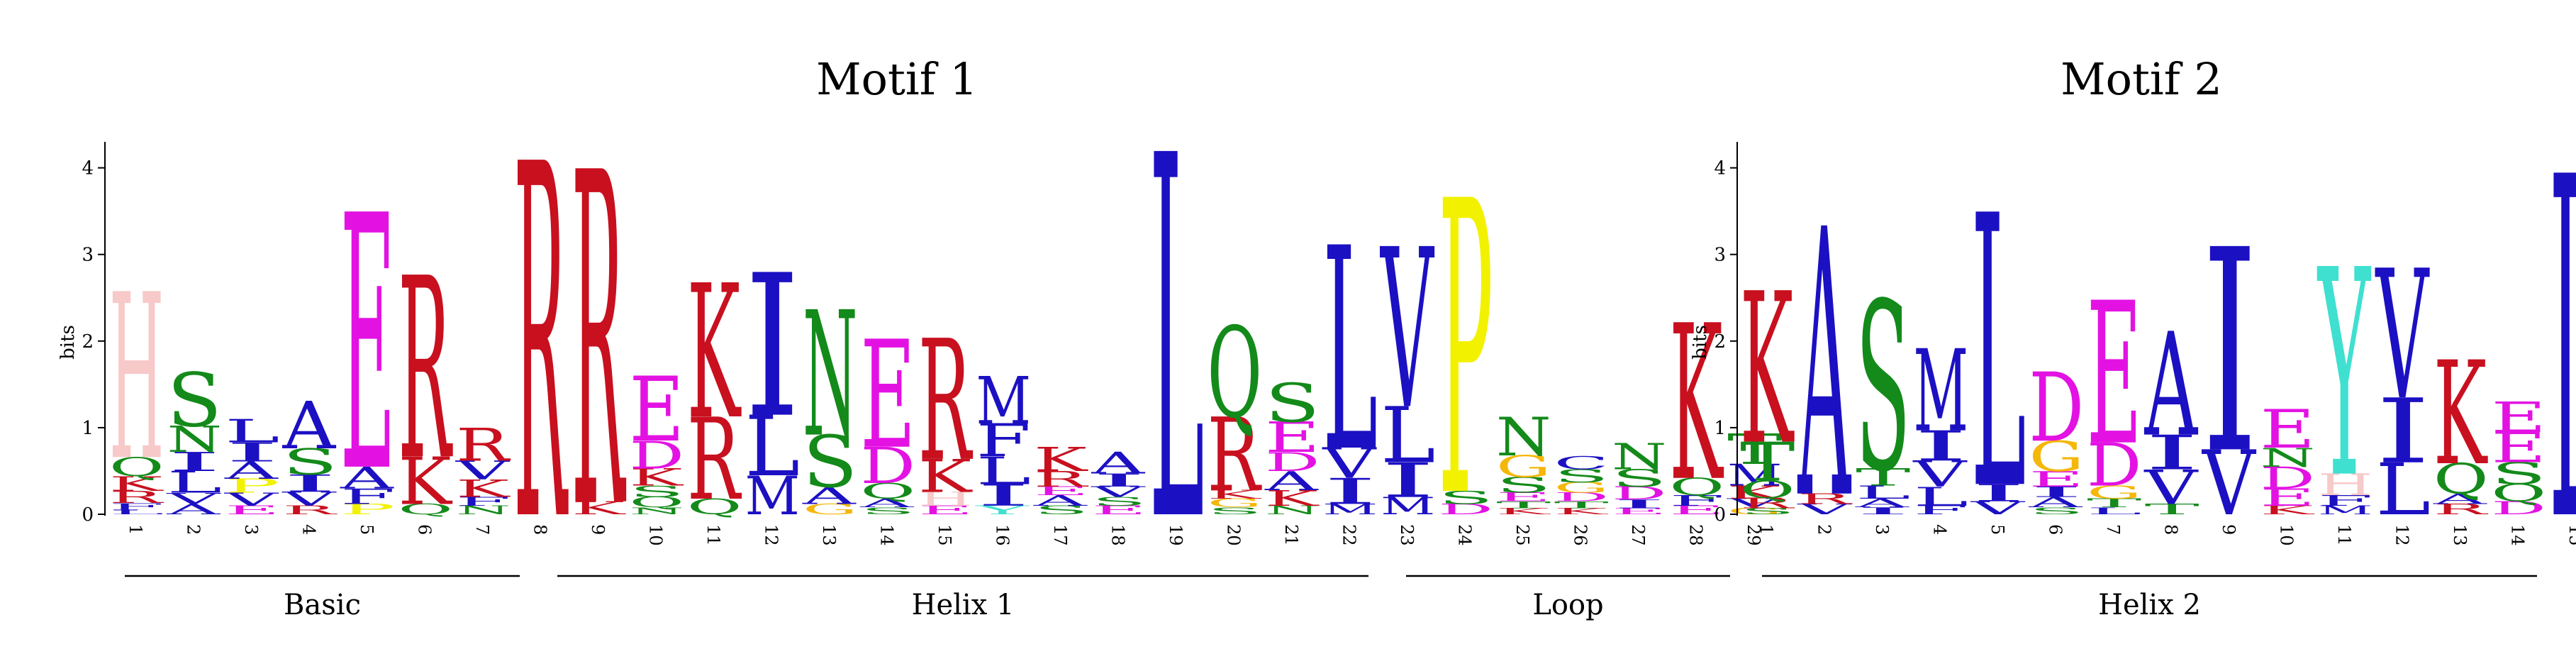 The height and width of the screenshot is (654, 2576). Describe the element at coordinates (1568, 605) in the screenshot. I see `region-label: Loop` at that location.